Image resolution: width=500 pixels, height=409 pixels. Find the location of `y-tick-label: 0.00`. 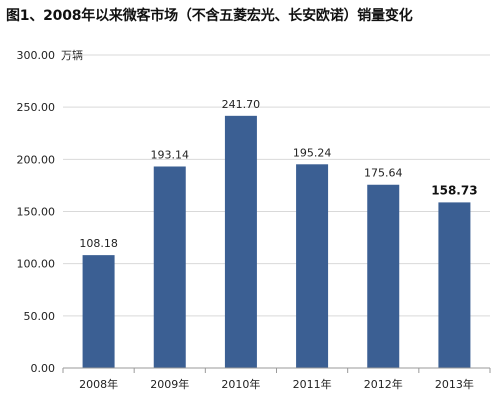

y-tick-label: 0.00 is located at coordinates (43, 368).